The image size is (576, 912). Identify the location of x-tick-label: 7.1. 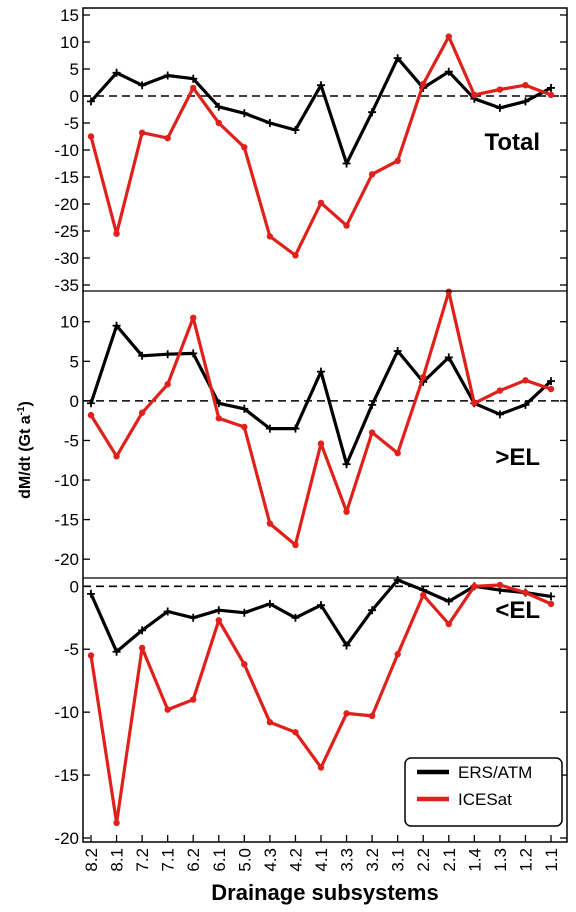
(168, 860).